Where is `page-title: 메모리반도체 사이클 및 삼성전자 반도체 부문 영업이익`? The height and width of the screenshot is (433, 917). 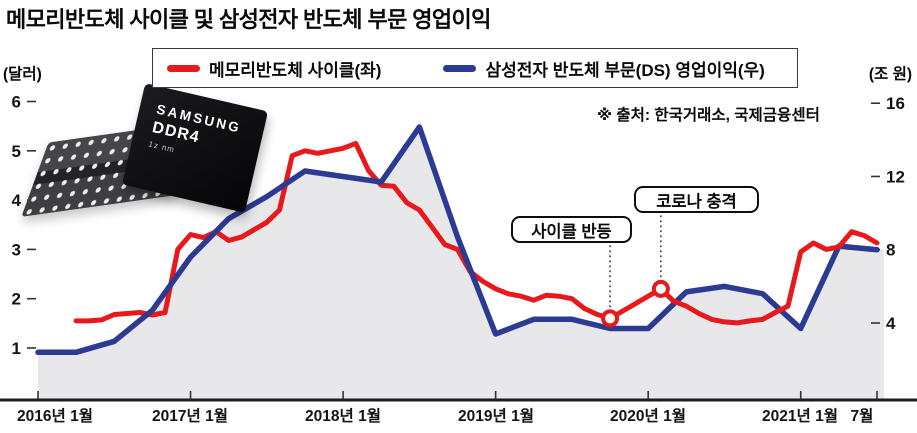 page-title: 메모리반도체 사이클 및 삼성전자 반도체 부문 영업이익 is located at coordinates (248, 19).